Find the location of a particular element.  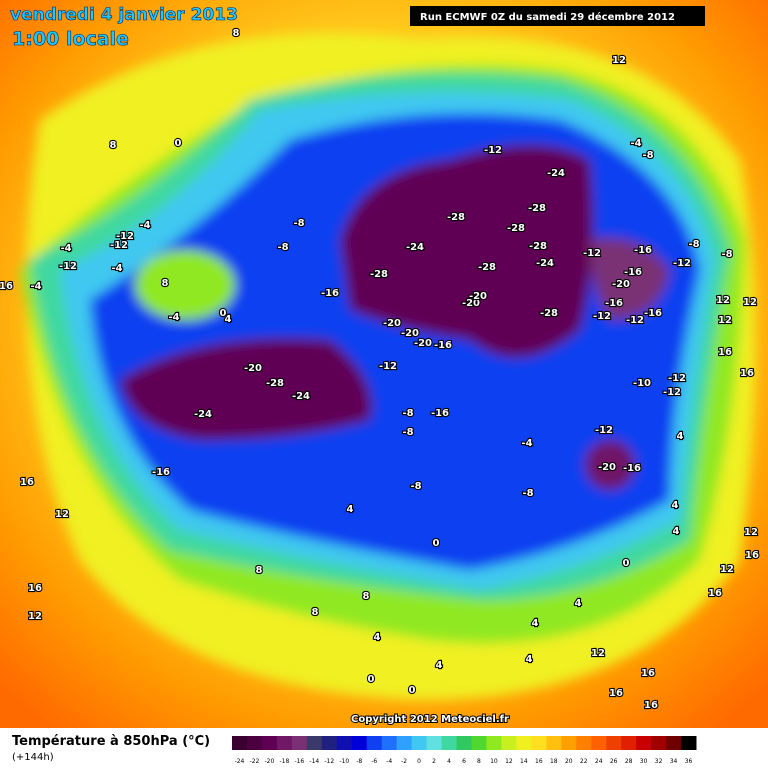

colorbar-label: -2 is located at coordinates (404, 761).